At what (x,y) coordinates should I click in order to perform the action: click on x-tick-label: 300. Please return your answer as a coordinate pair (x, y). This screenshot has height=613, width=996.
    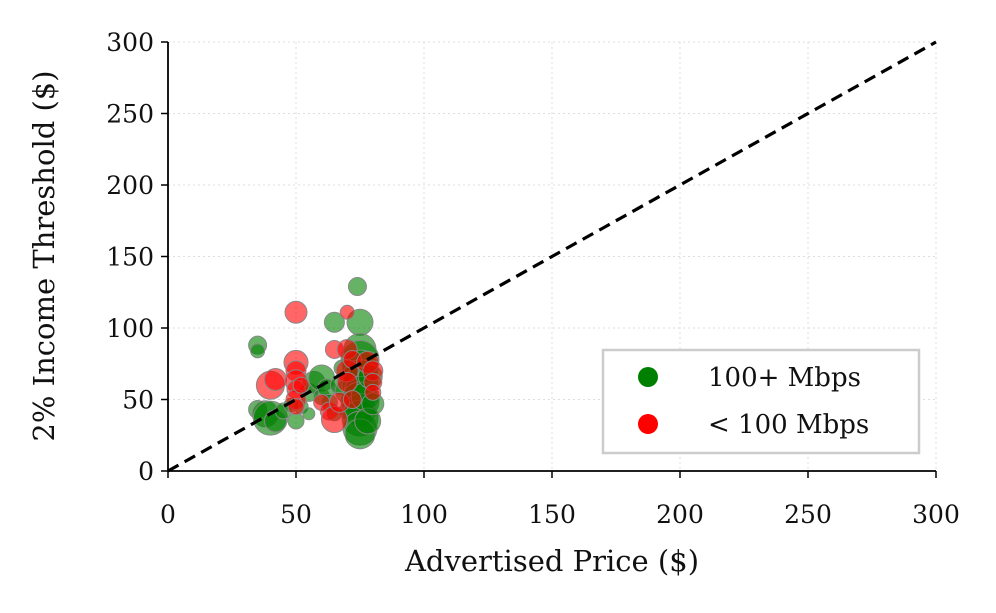
    Looking at the image, I should click on (936, 514).